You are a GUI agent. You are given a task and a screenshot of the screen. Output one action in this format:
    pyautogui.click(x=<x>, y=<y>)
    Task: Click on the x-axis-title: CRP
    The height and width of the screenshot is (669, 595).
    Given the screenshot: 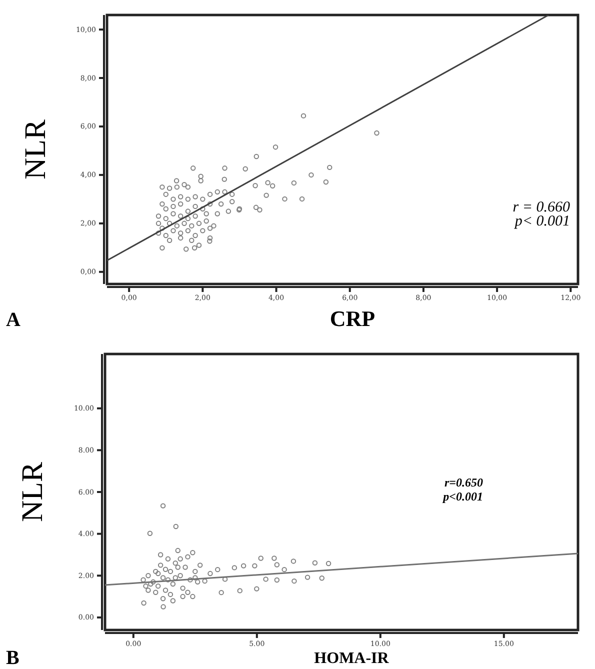 What is the action you would take?
    pyautogui.click(x=353, y=318)
    